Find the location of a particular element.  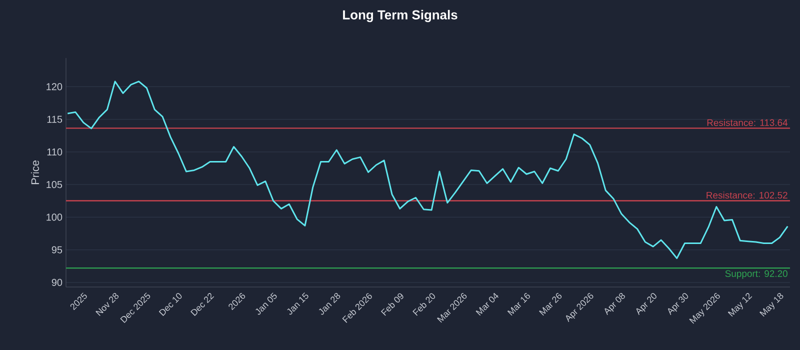

y-tick-label: 105 is located at coordinates (54, 184).